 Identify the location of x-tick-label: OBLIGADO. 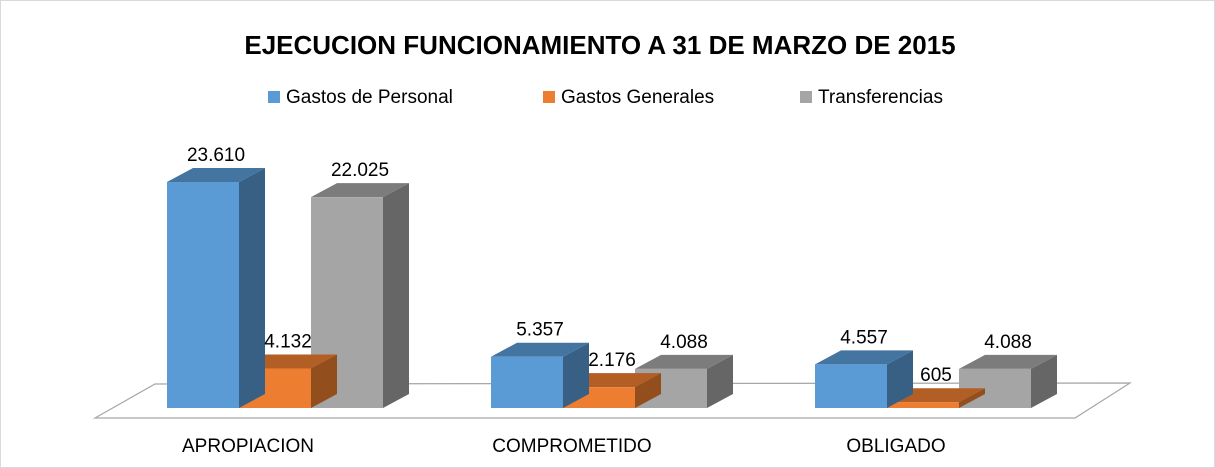
(895, 446).